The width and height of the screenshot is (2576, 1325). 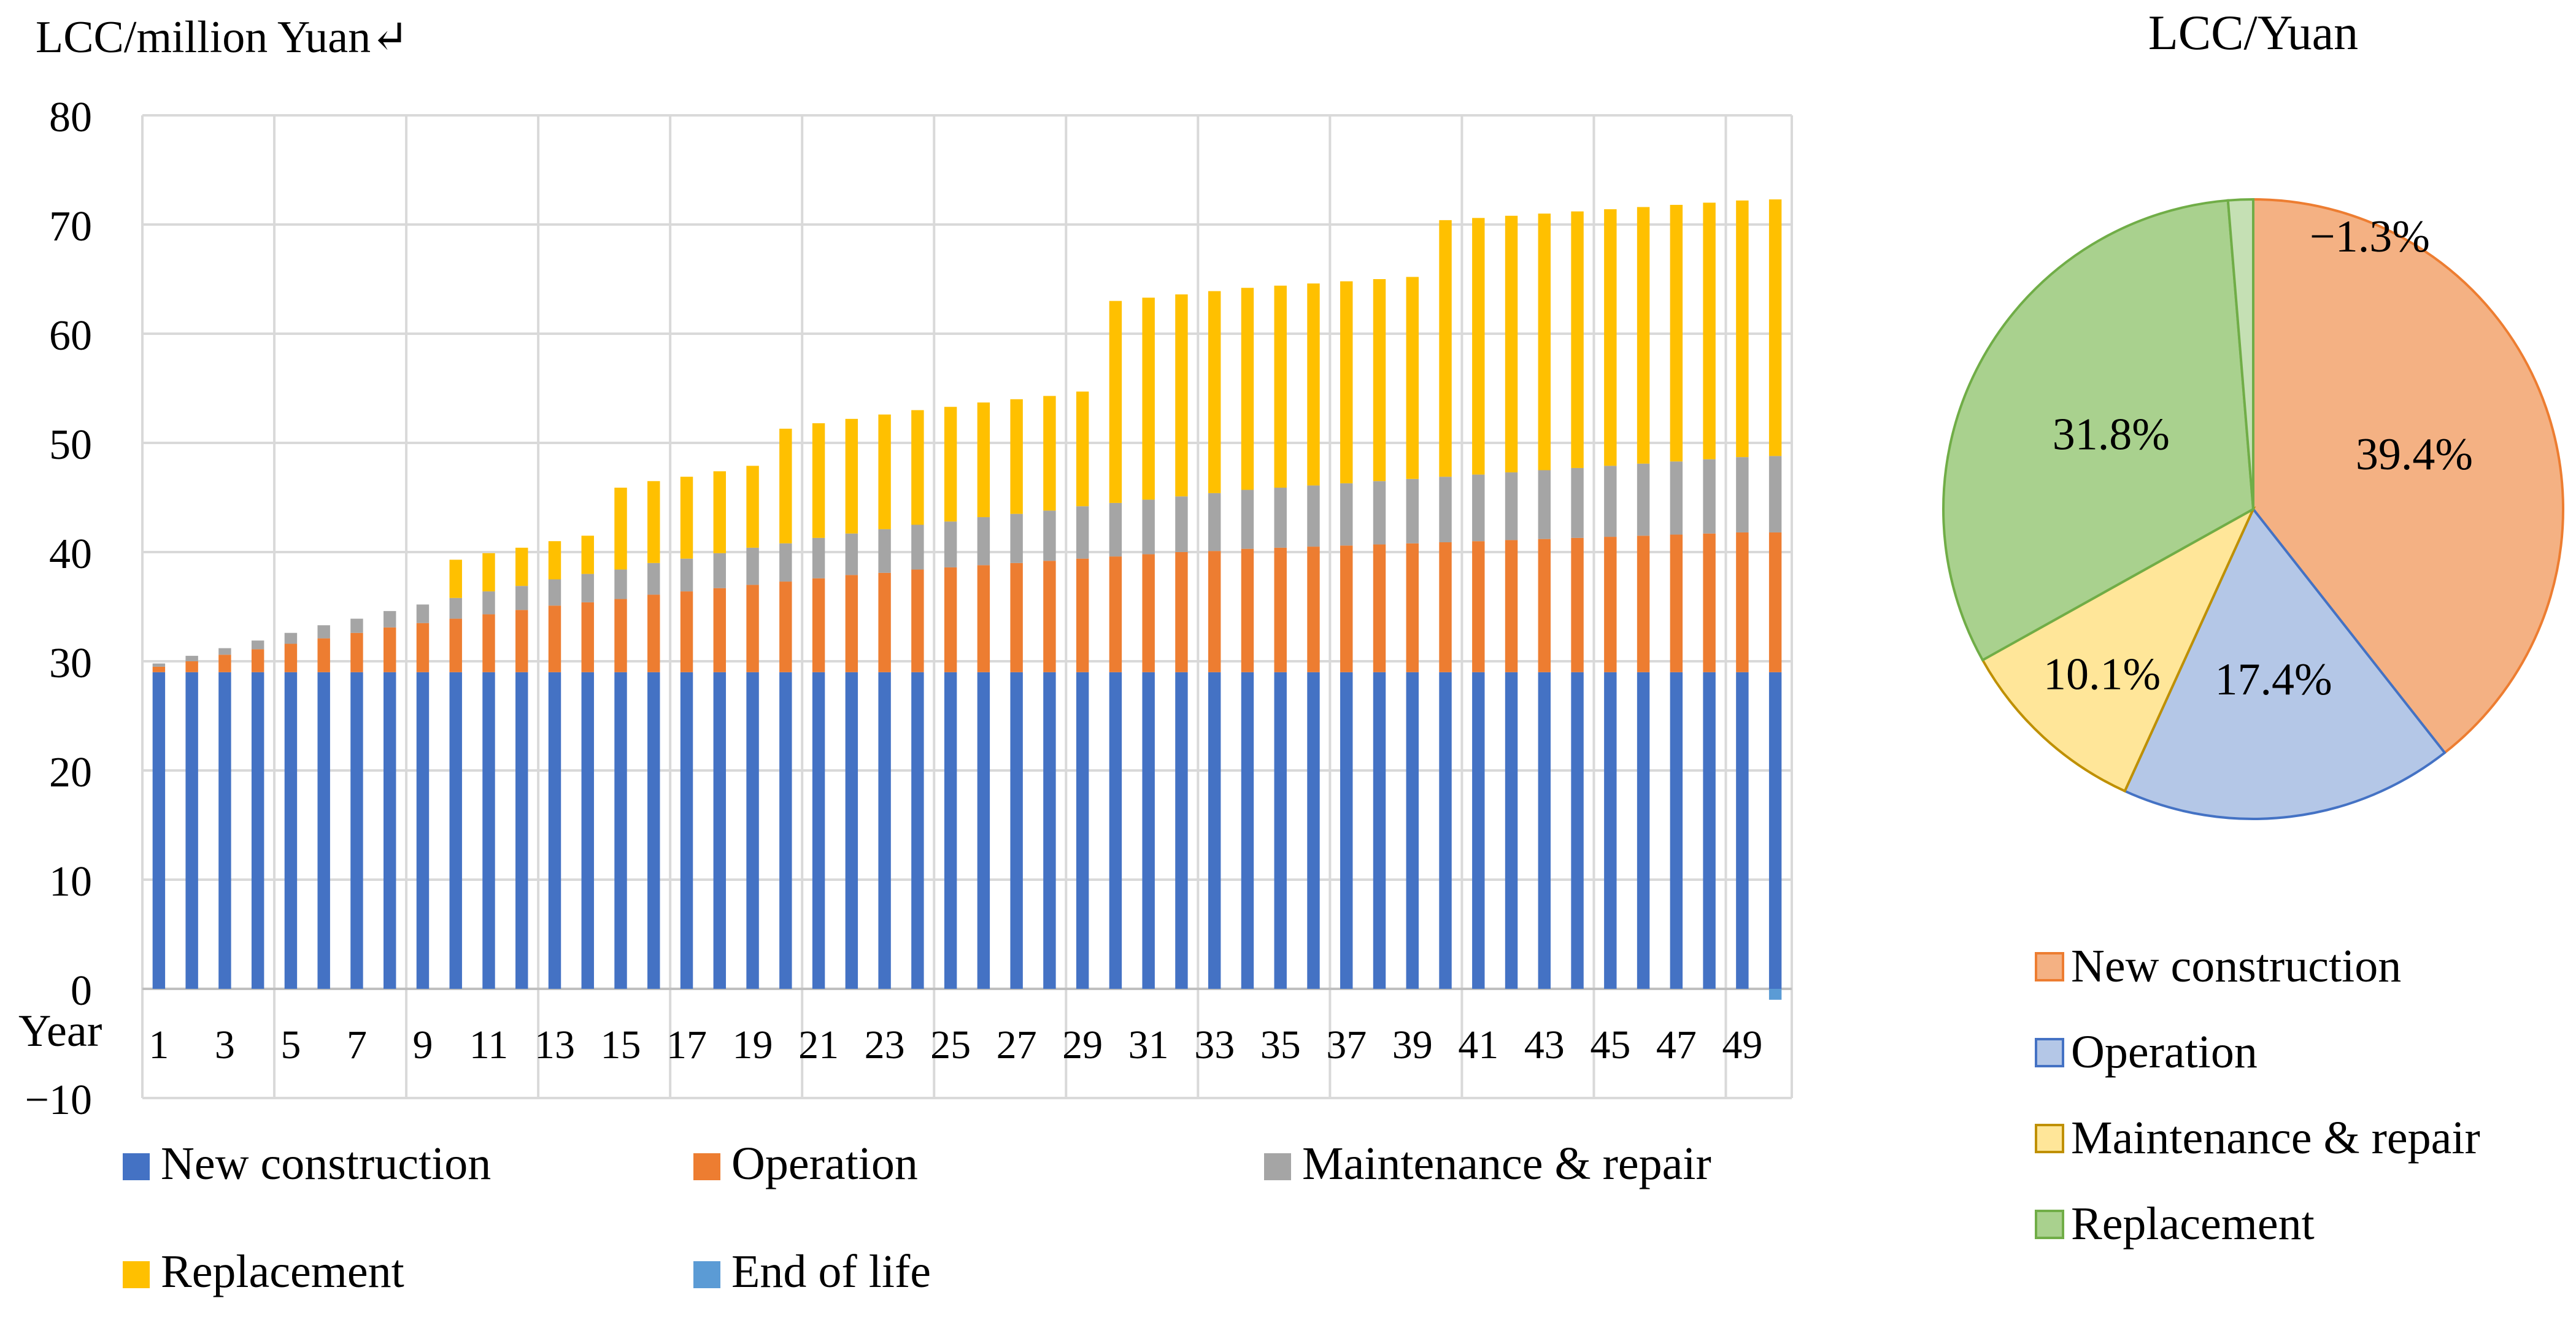 I want to click on x-tick-label: 23, so click(x=885, y=1045).